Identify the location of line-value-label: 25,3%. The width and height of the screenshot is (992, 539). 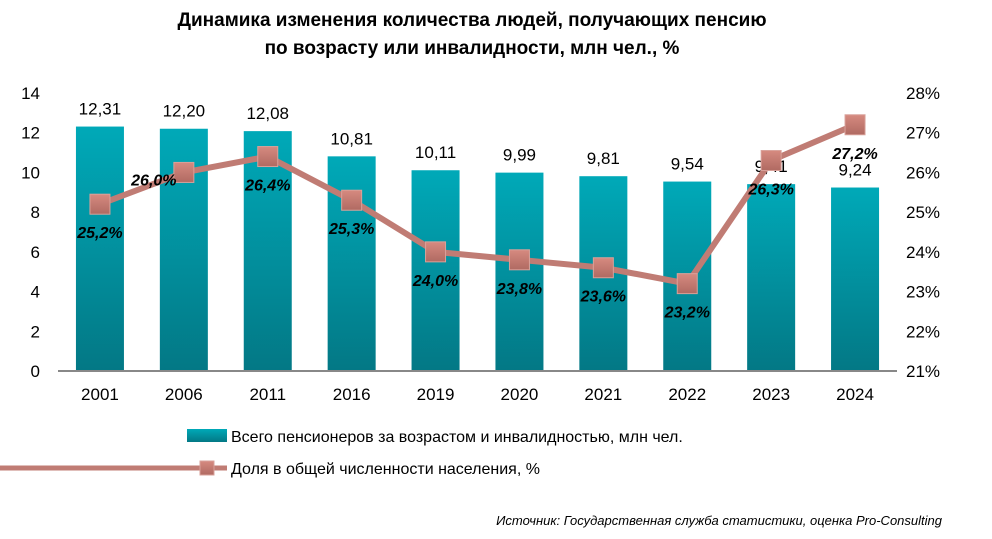
(351, 229).